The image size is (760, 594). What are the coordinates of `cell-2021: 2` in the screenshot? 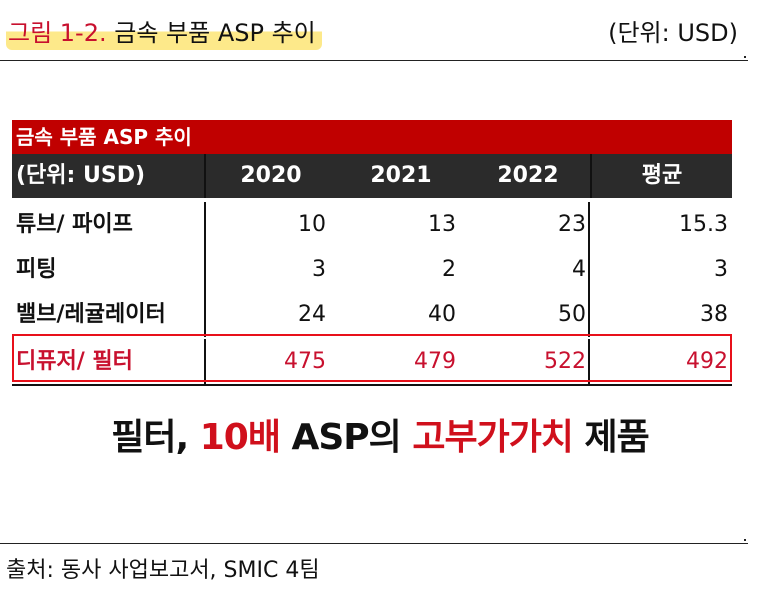 It's located at (449, 269).